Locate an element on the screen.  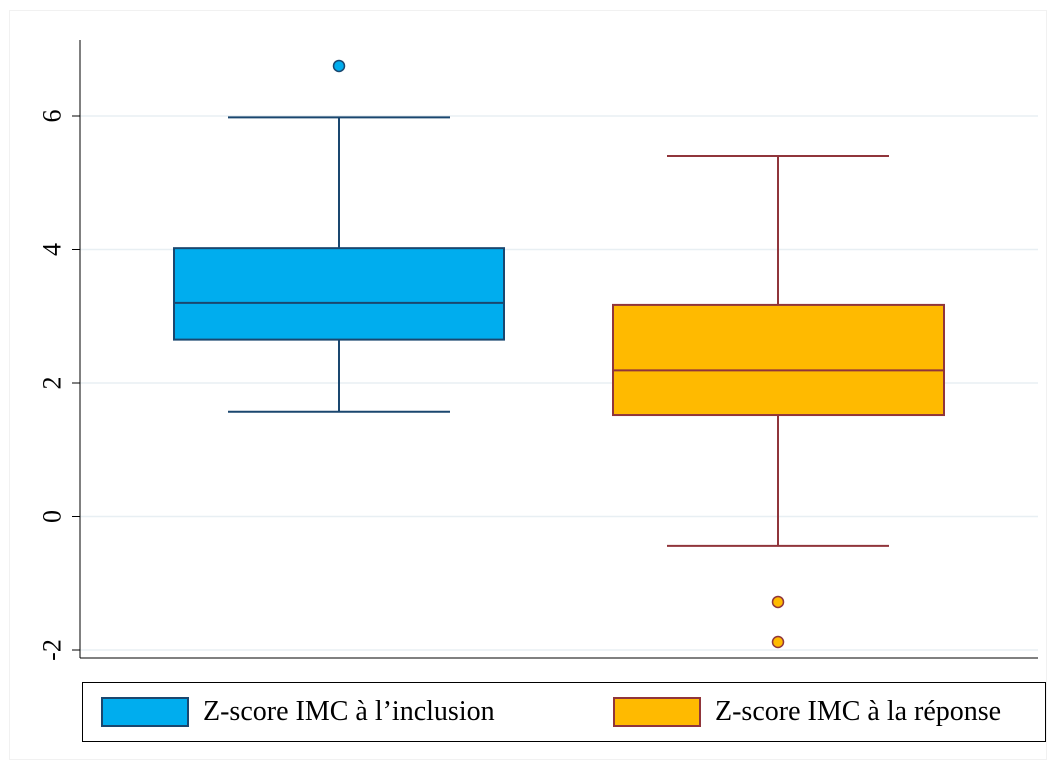
legend-swatch-inclusion is located at coordinates (145, 712).